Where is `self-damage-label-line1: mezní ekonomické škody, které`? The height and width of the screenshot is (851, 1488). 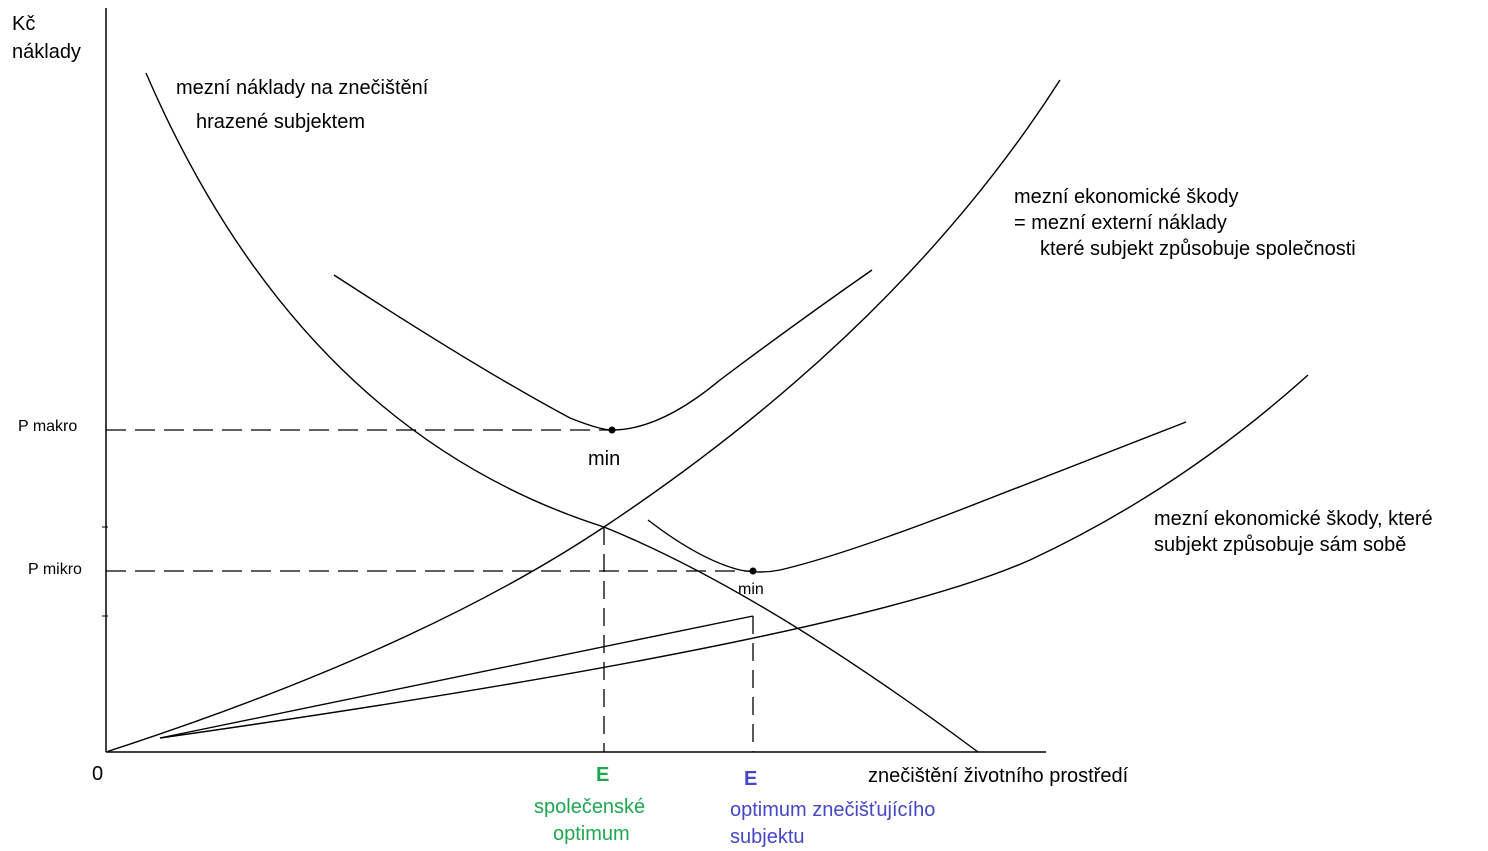
self-damage-label-line1: mezní ekonomické škody, které is located at coordinates (1293, 519).